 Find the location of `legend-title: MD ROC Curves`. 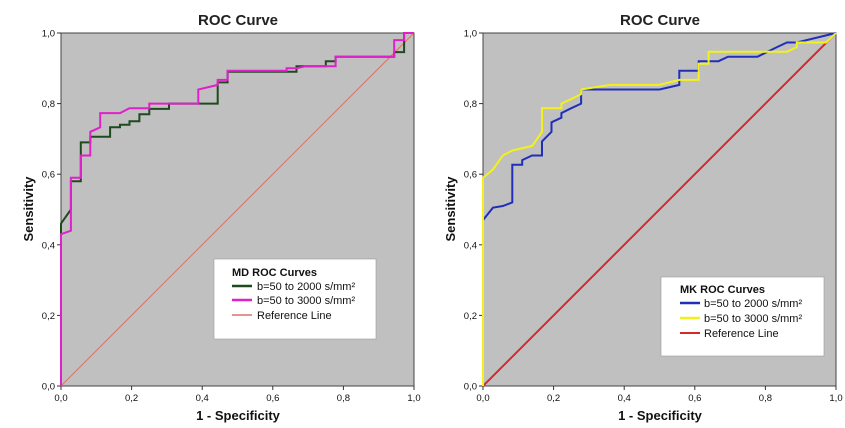

legend-title: MD ROC Curves is located at coordinates (274, 273).